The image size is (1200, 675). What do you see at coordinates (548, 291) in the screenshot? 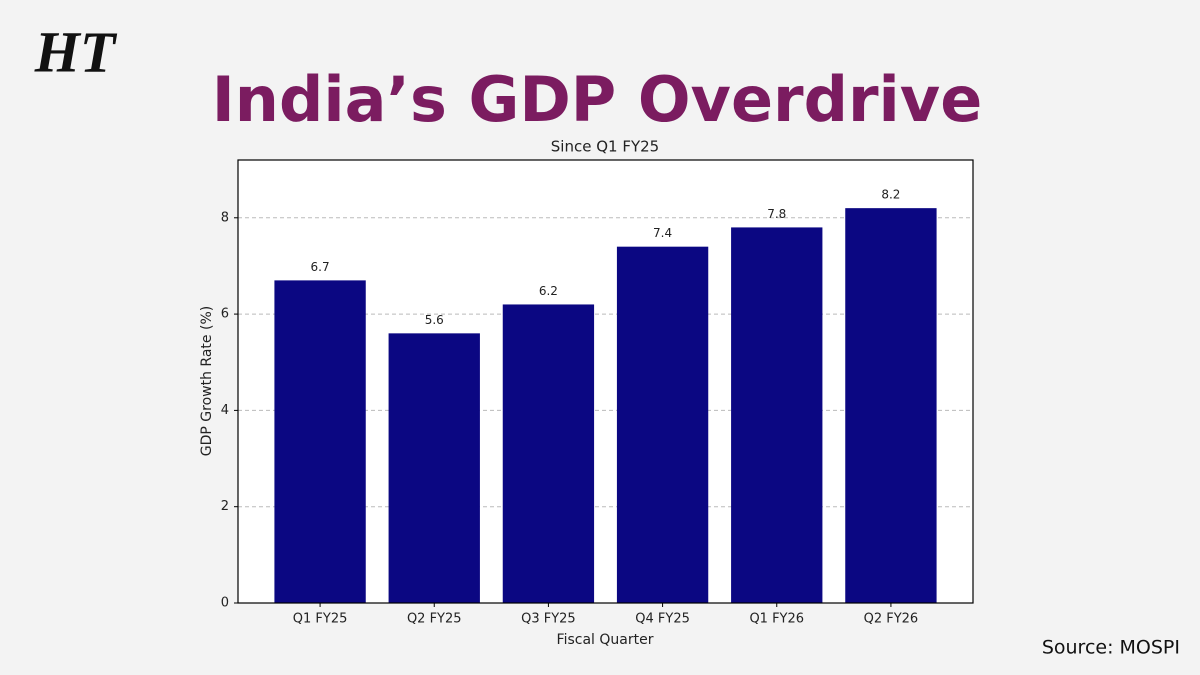
I see `data-label: 6.2` at bounding box center [548, 291].